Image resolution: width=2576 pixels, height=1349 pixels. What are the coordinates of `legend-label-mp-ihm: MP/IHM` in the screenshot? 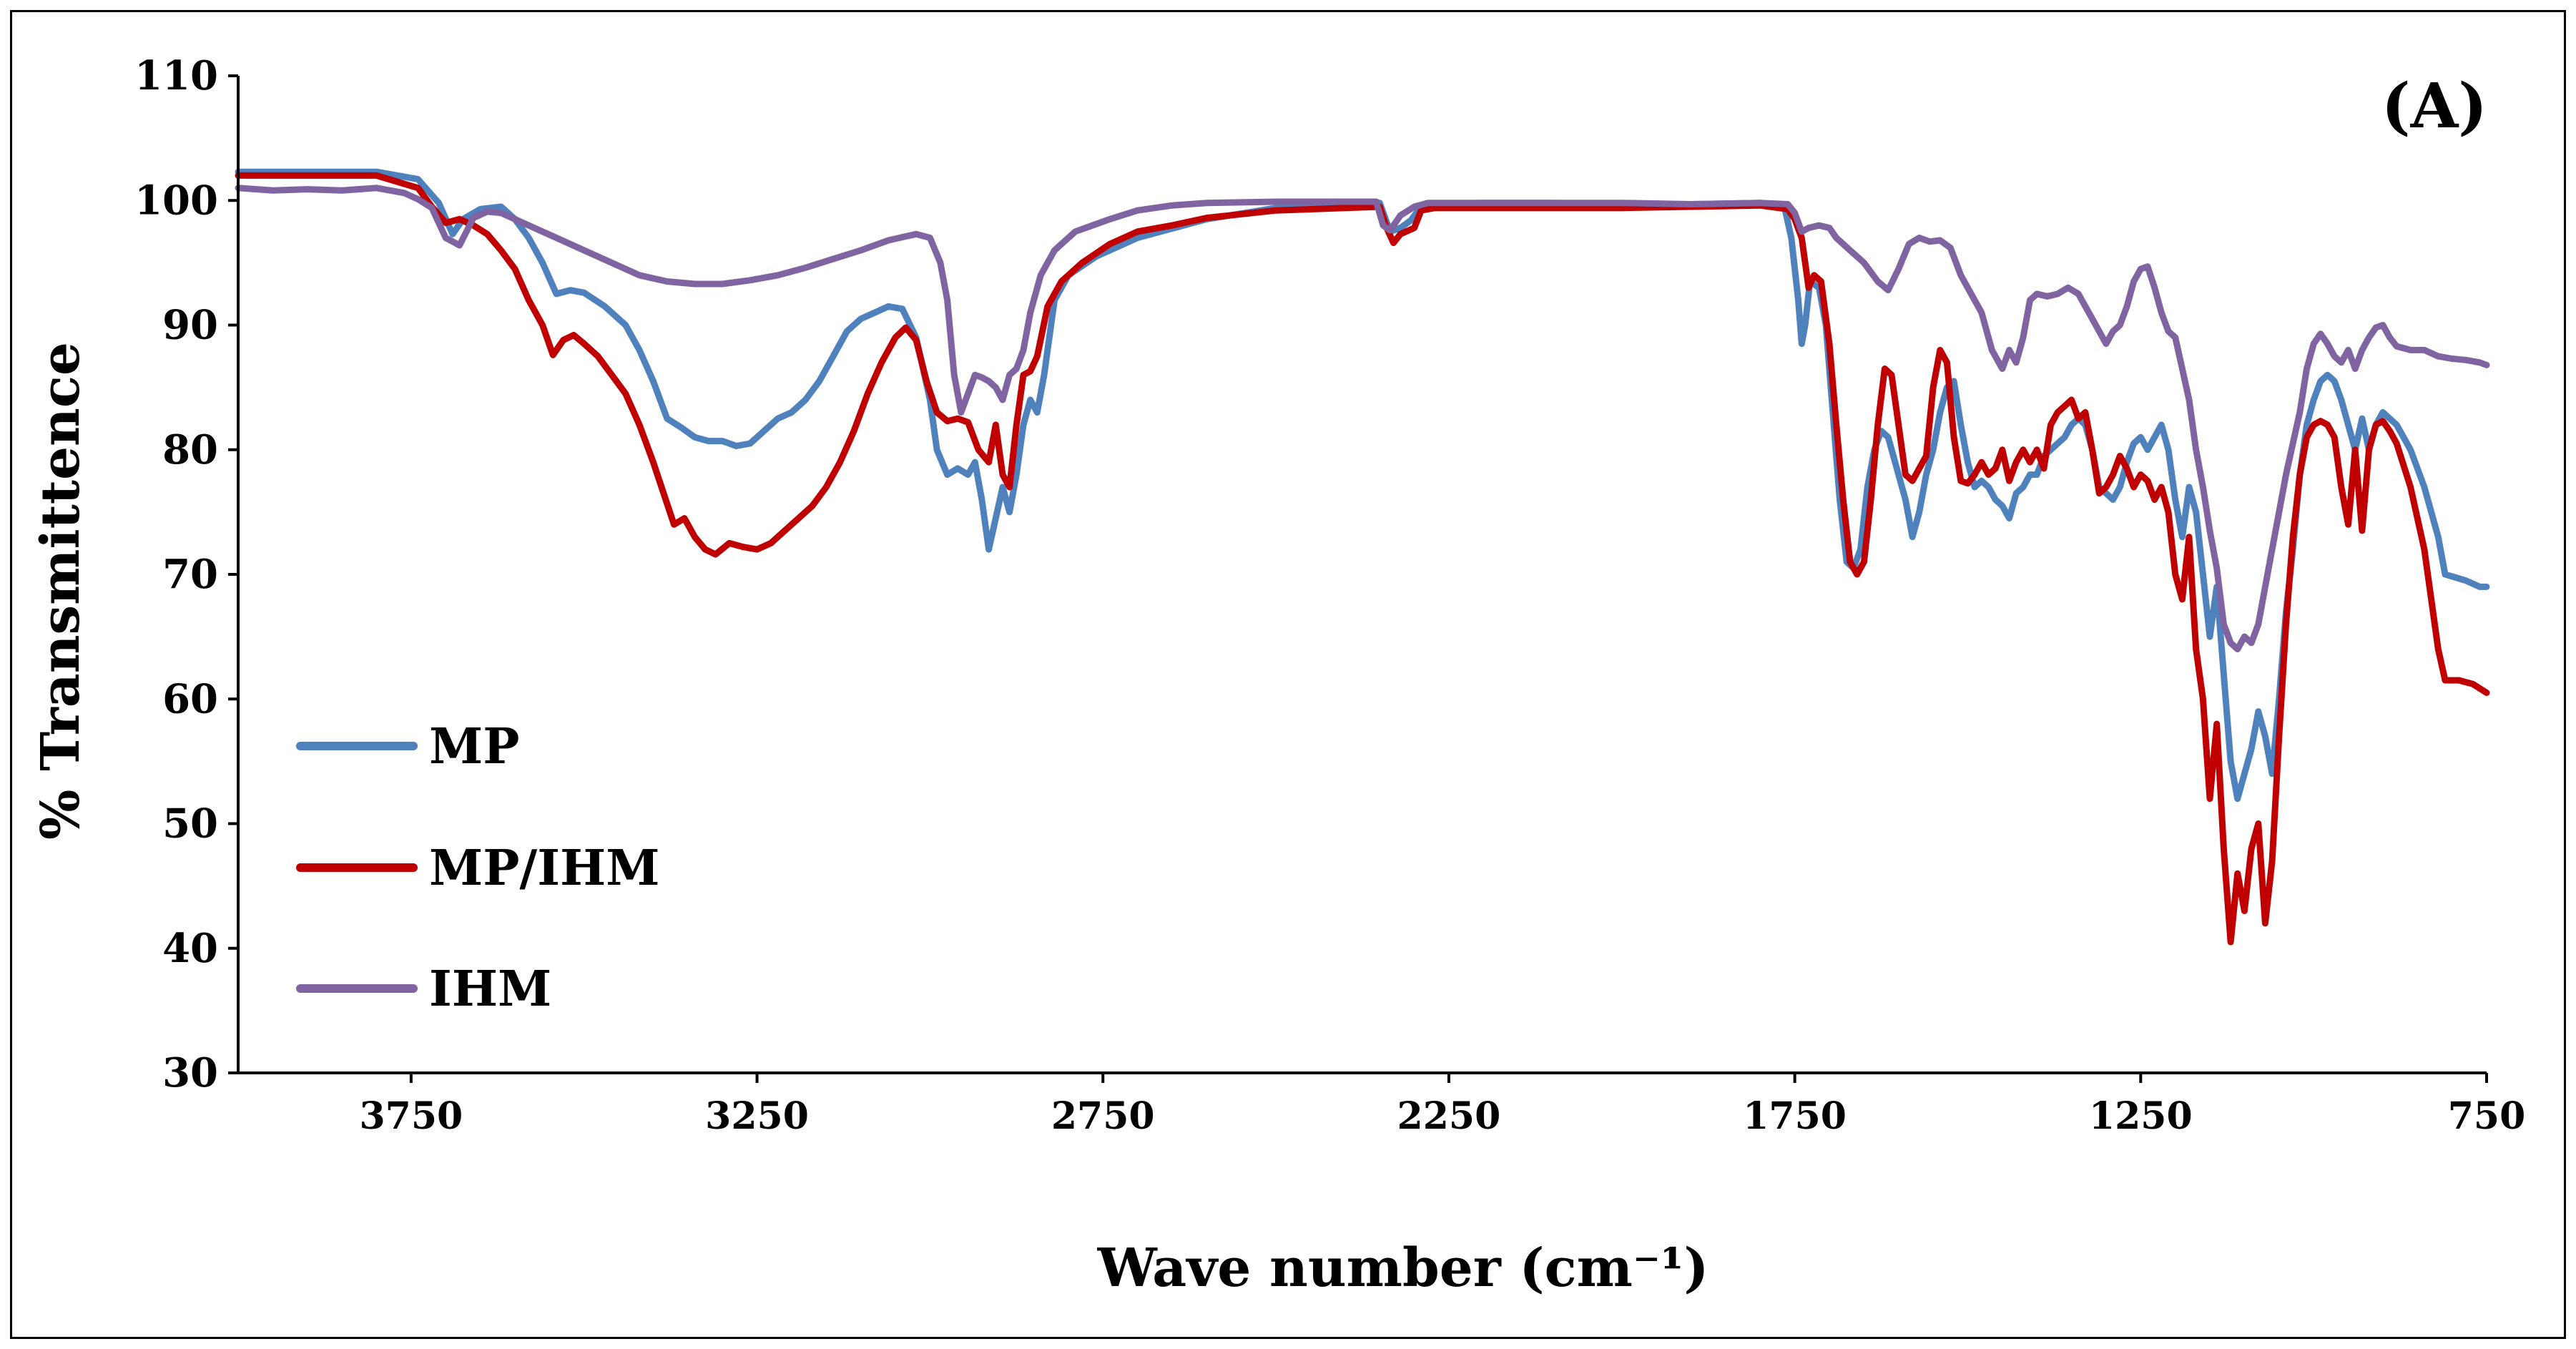 It's located at (544, 868).